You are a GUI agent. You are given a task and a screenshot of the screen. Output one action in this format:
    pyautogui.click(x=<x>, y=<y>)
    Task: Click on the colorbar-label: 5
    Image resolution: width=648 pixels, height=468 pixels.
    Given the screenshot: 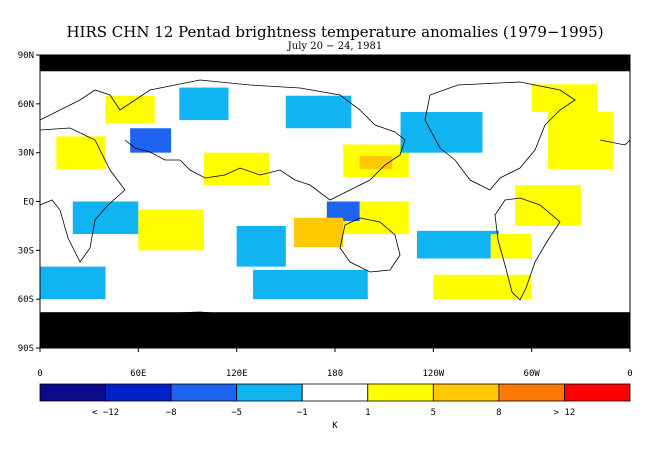 What is the action you would take?
    pyautogui.click(x=433, y=413)
    